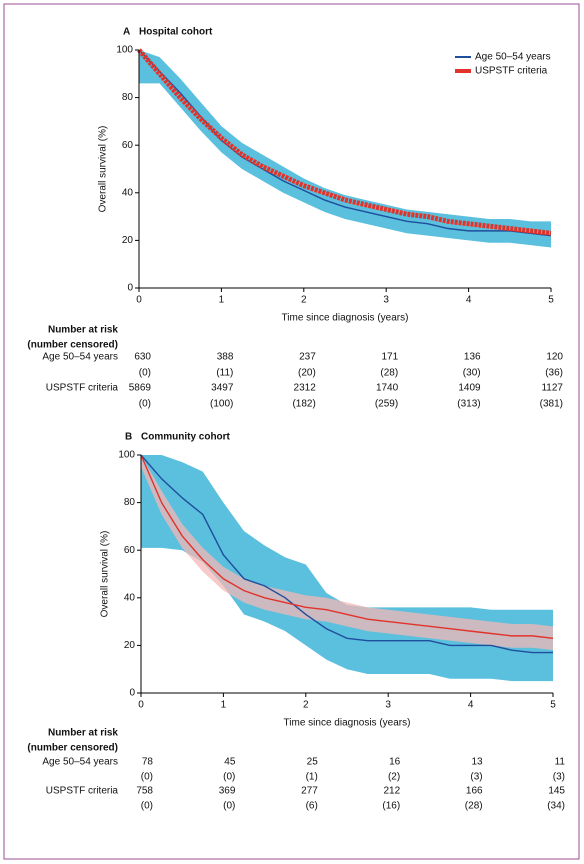 The image size is (584, 864). I want to click on censored: (381), so click(551, 404).